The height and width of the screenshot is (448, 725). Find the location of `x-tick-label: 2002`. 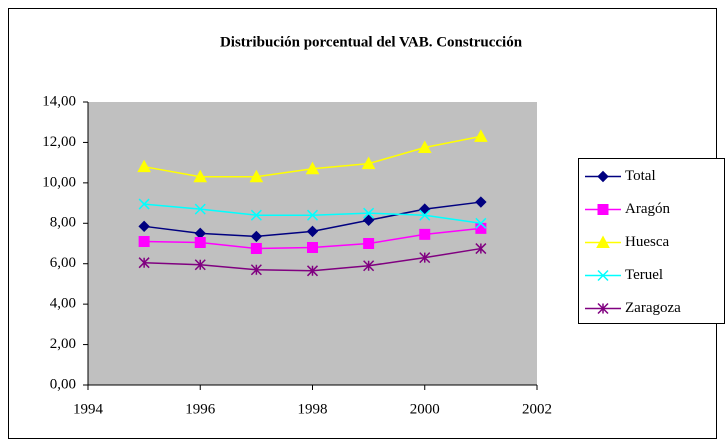

x-tick-label: 2002 is located at coordinates (537, 409).